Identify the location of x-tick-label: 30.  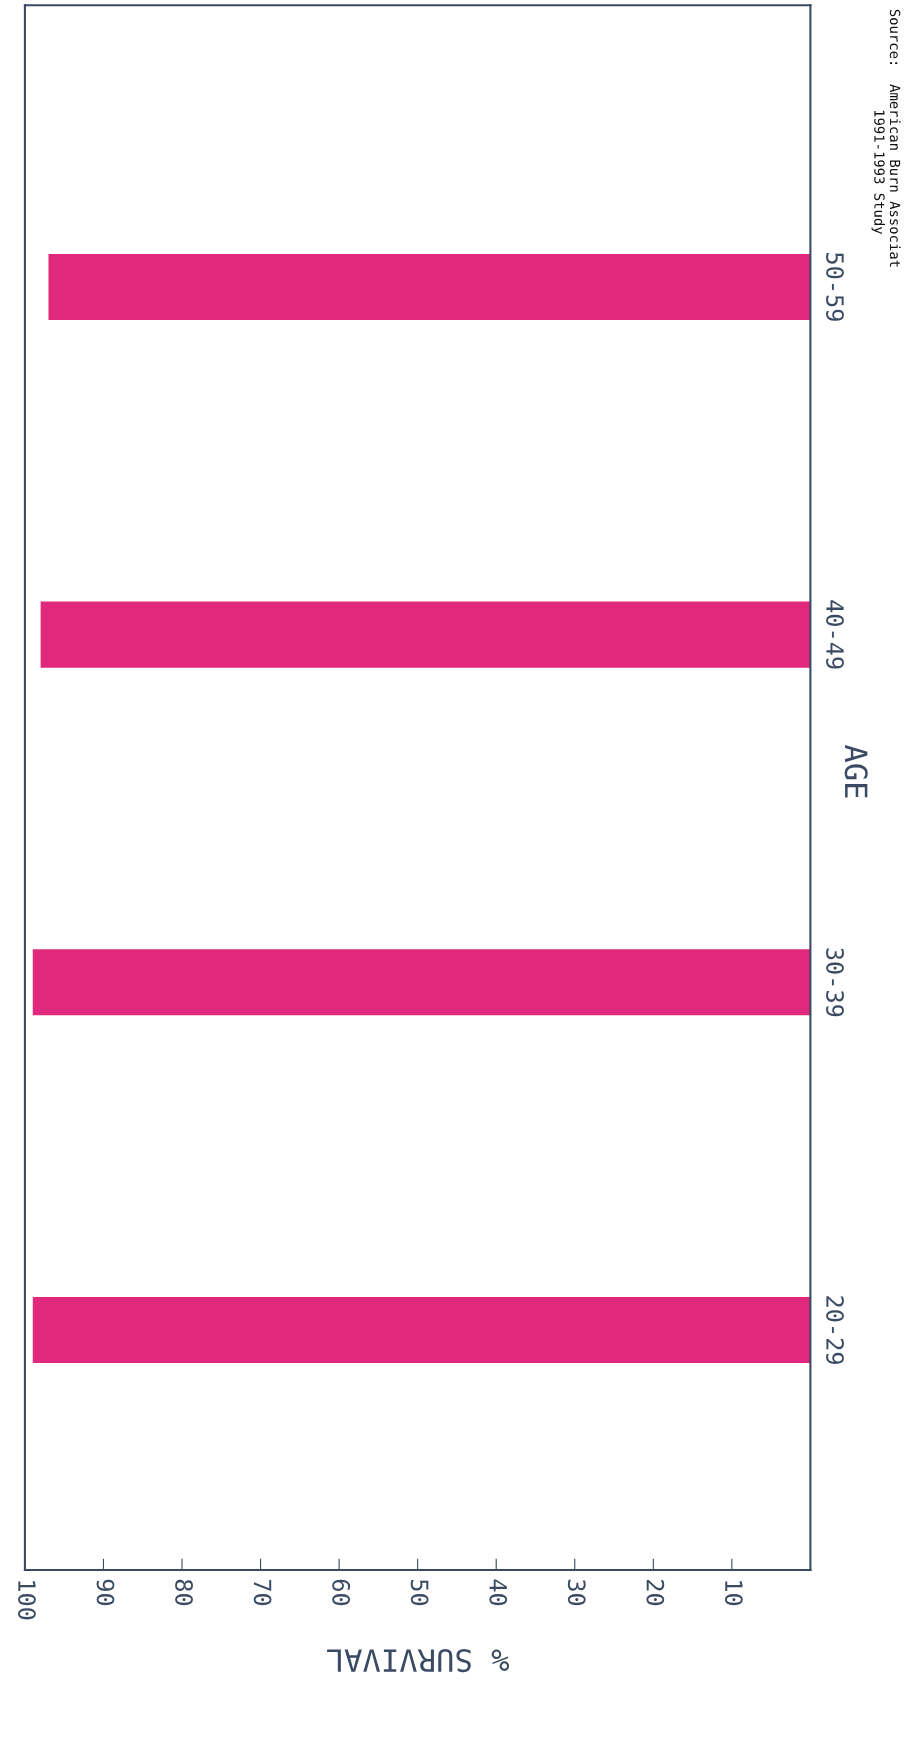
(576, 1592).